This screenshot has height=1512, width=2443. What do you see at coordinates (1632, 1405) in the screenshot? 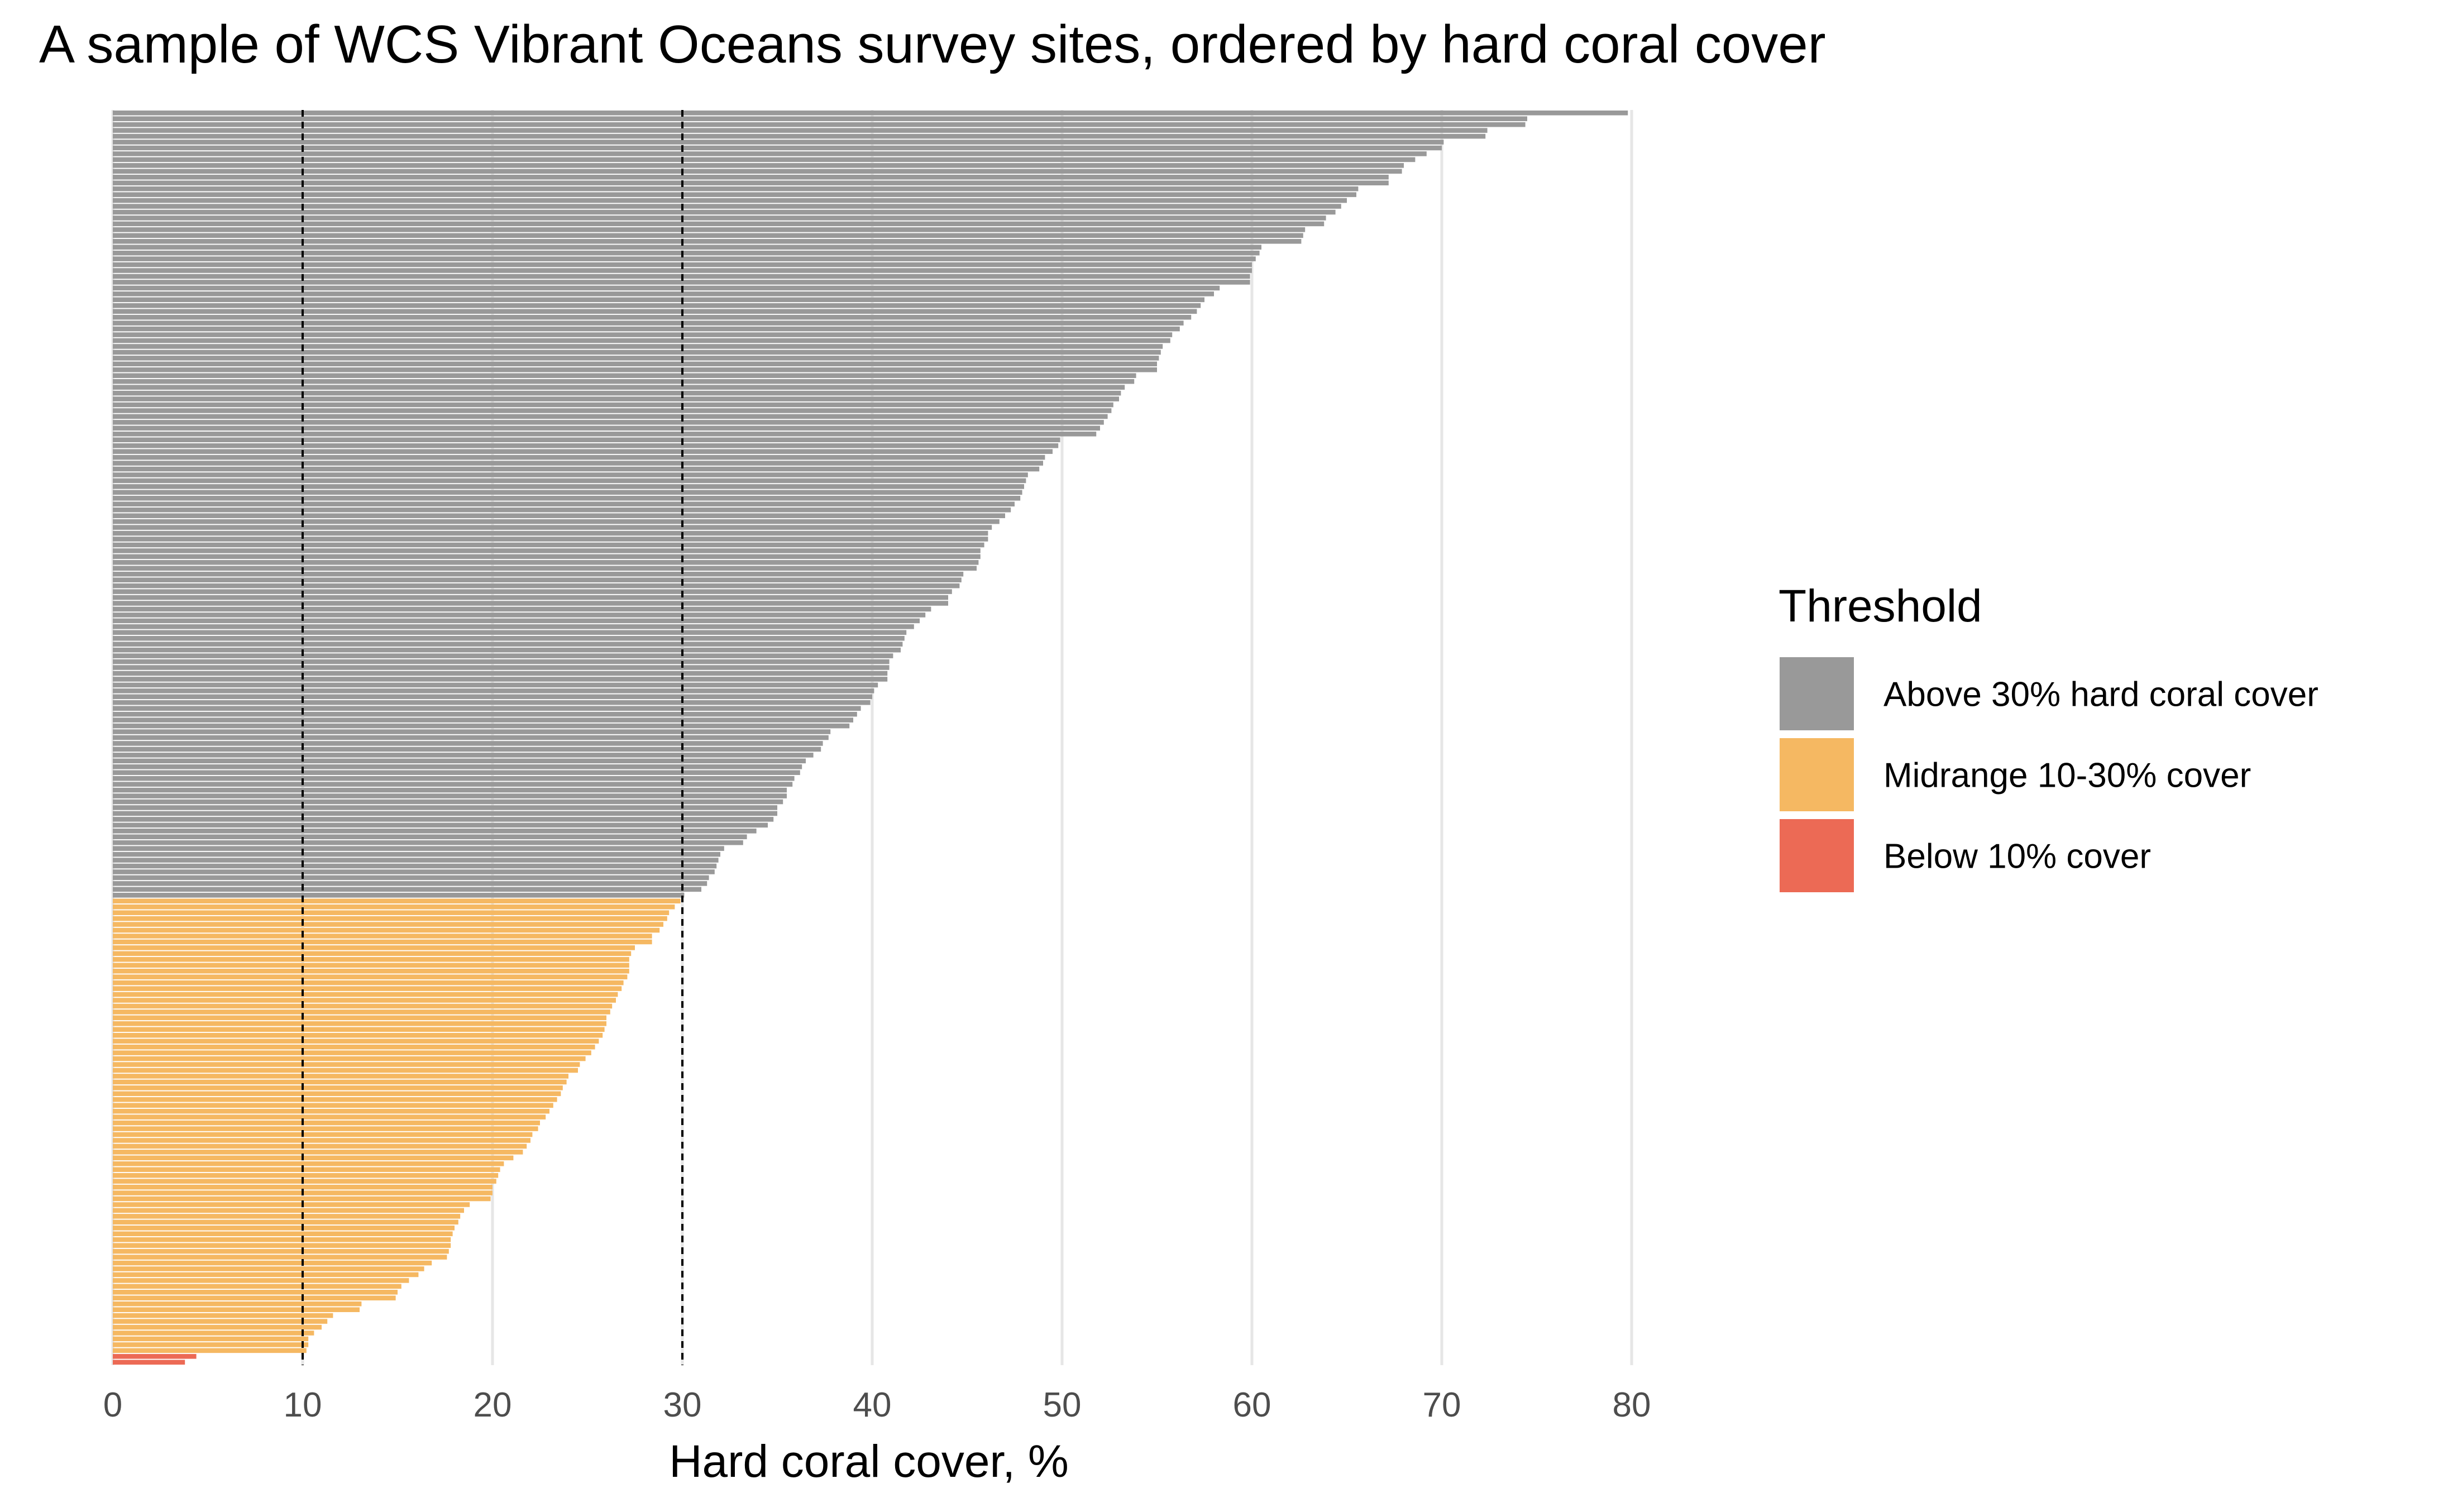
I see `x-tick-label: 80` at bounding box center [1632, 1405].